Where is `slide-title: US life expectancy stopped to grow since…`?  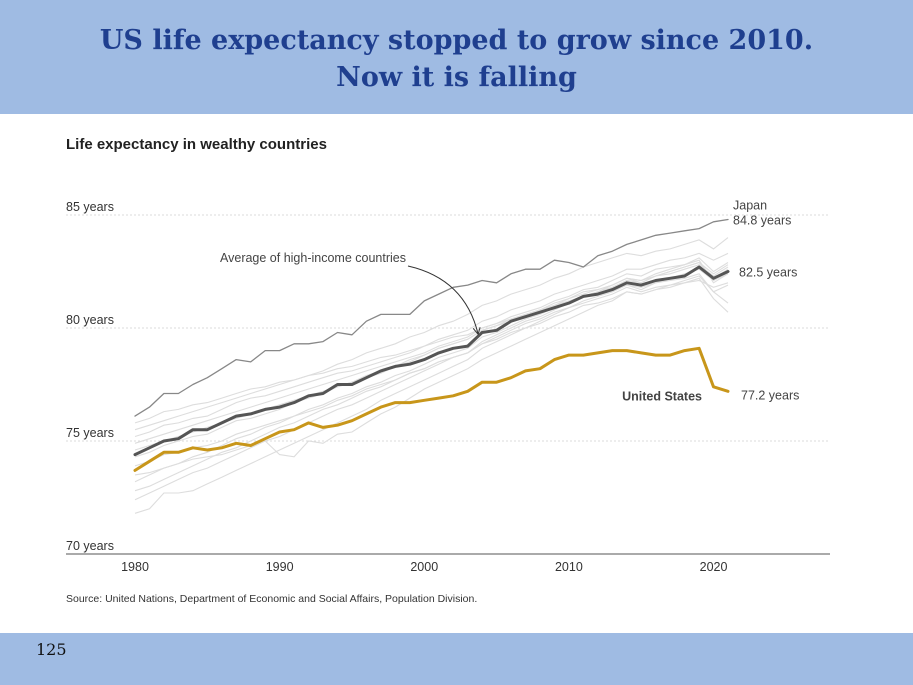
slide-title: US life expectancy stopped to grow since… is located at coordinates (456, 59).